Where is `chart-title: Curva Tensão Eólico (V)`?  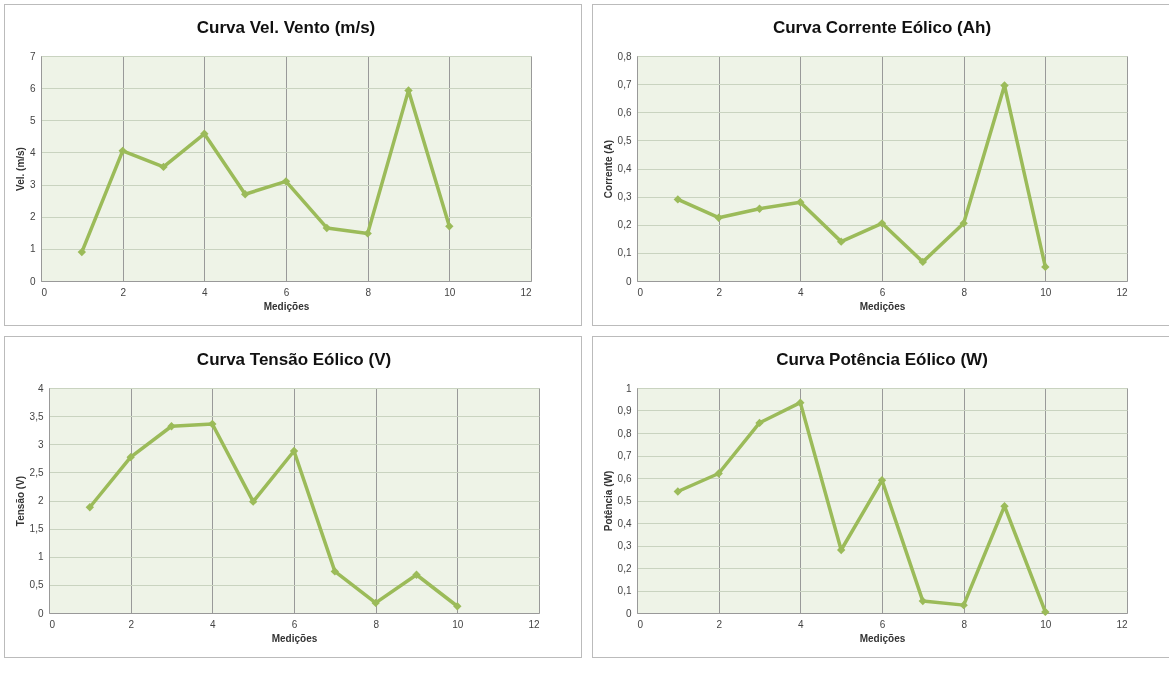
chart-title: Curva Tensão Eólico (V) is located at coordinates (294, 359).